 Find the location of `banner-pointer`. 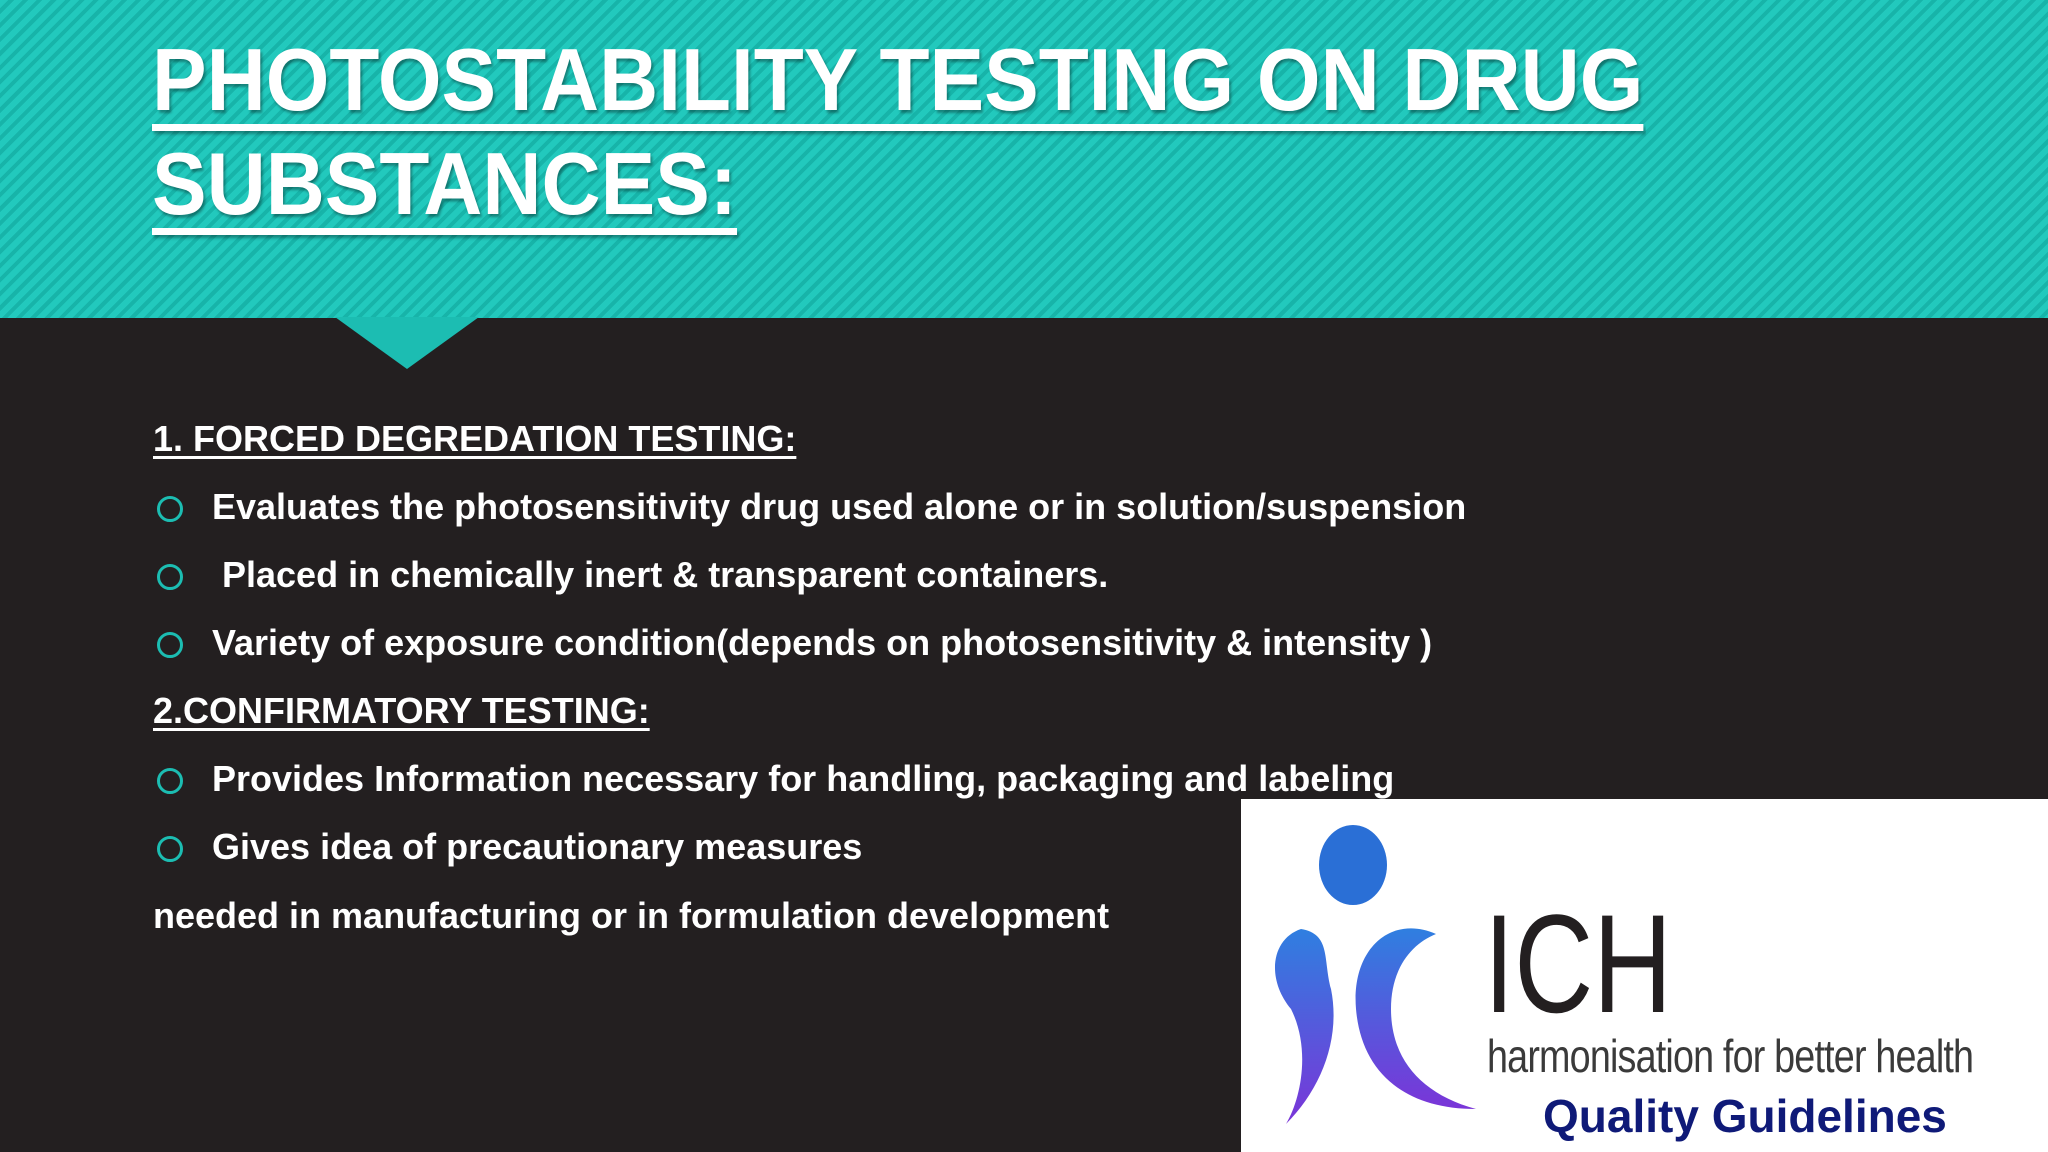

banner-pointer is located at coordinates (407, 343).